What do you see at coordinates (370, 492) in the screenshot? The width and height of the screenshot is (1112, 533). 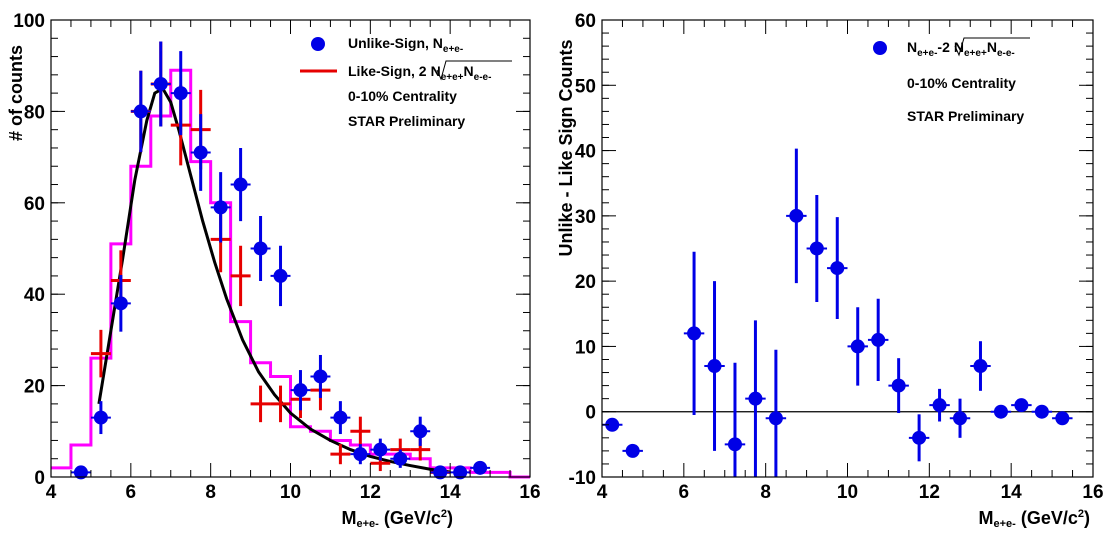 I see `x-tick-label: 12` at bounding box center [370, 492].